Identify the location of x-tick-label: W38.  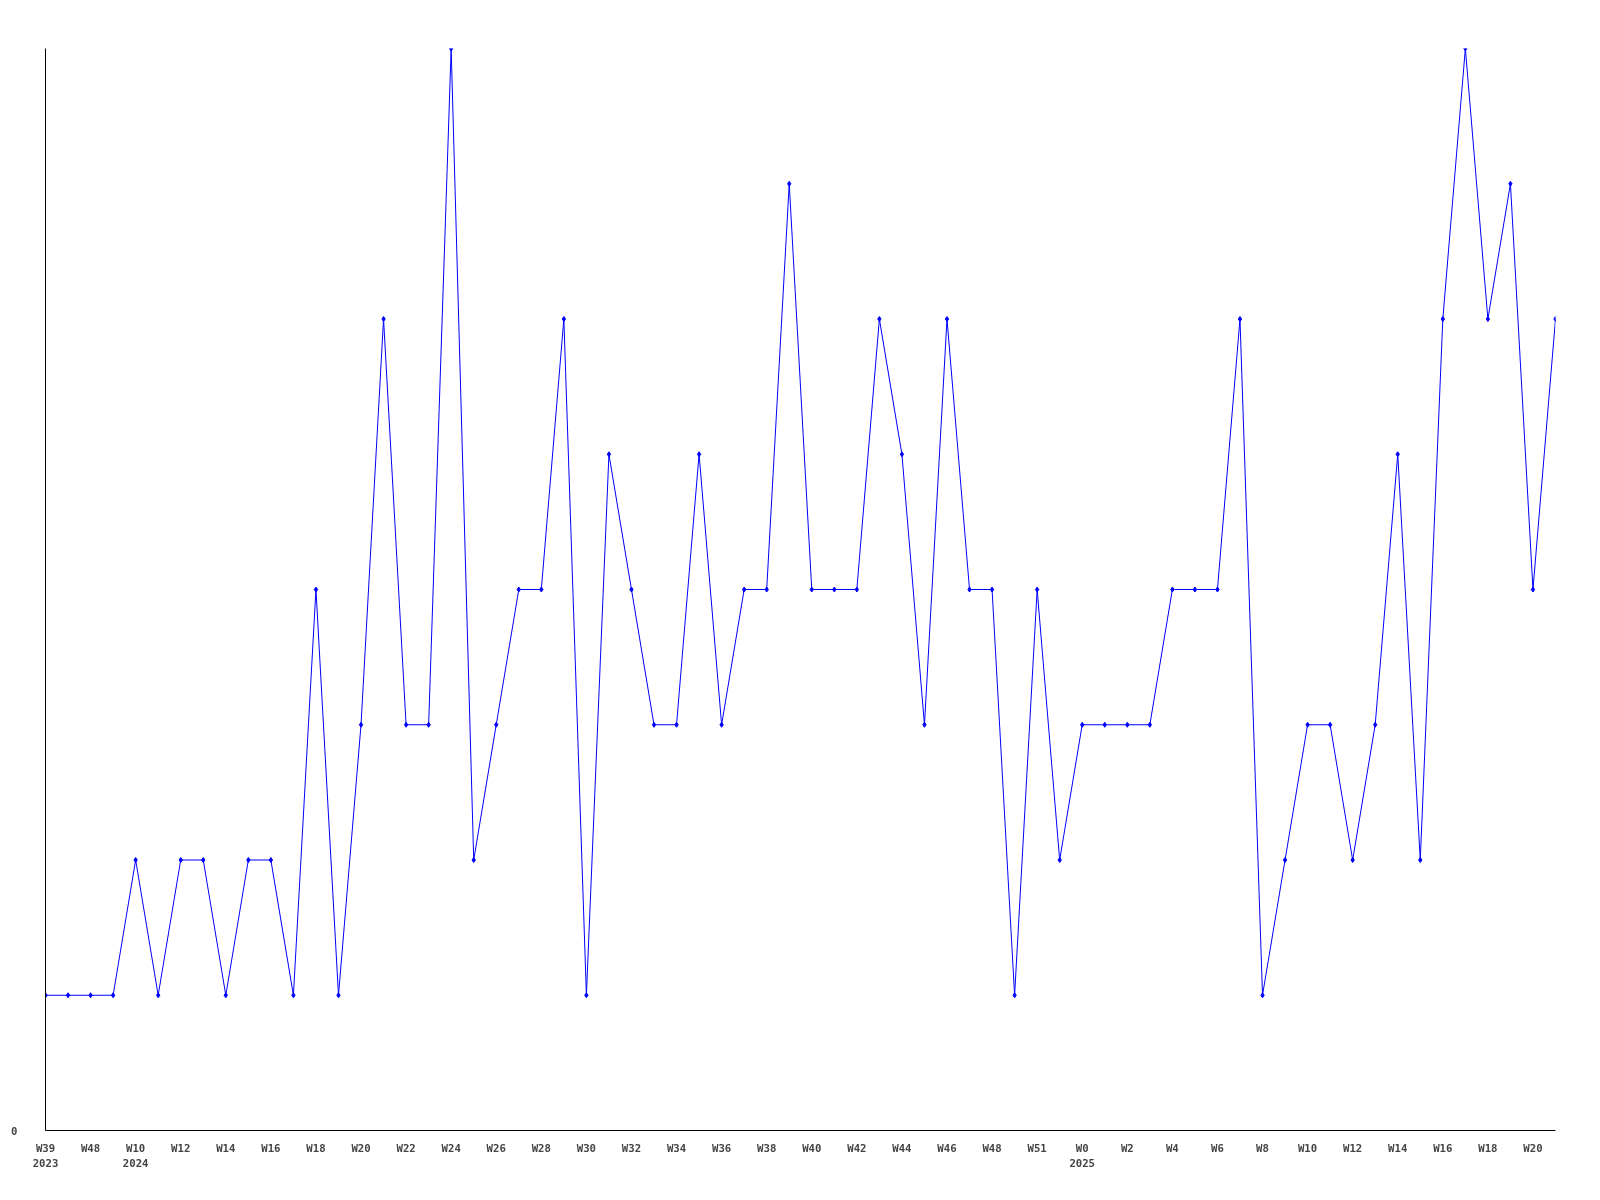
(767, 1148).